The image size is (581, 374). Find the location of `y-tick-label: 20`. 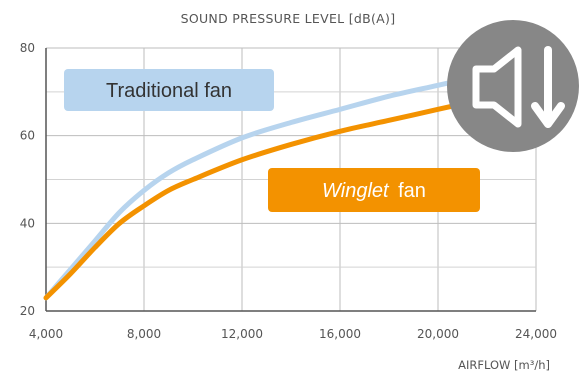

y-tick-label: 20 is located at coordinates (27, 311).